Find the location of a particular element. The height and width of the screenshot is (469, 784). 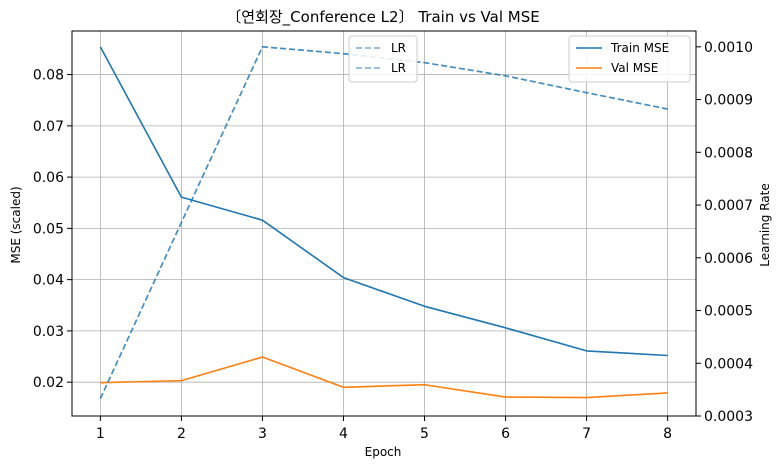

y2-tick-label: 0.0003 is located at coordinates (728, 417).